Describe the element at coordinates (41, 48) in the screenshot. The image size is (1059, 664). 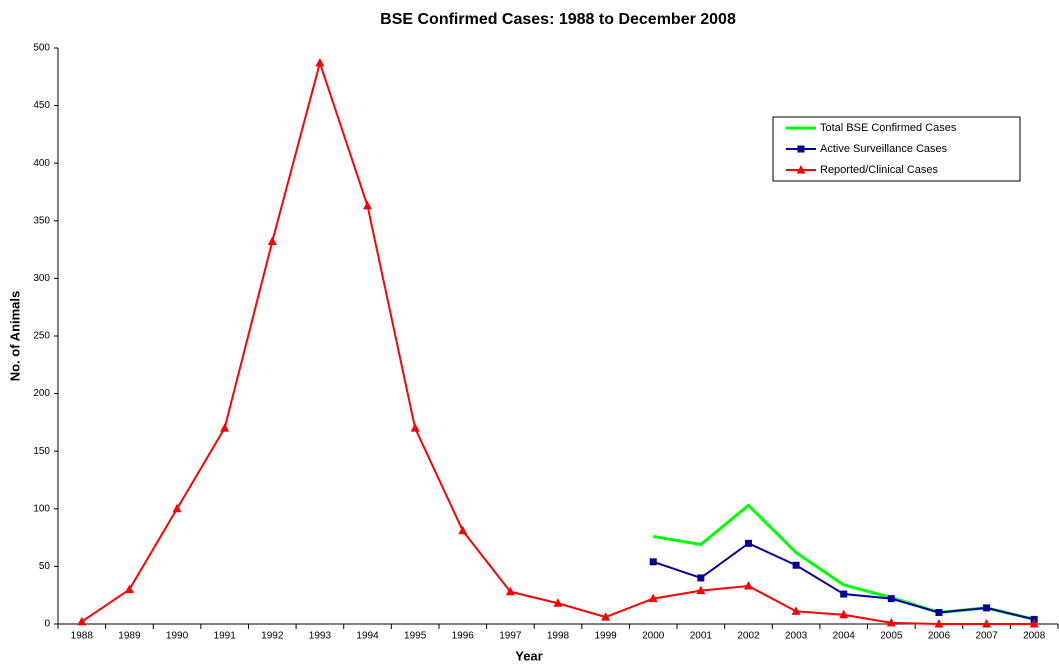
I see `y-tick-label: 500` at that location.